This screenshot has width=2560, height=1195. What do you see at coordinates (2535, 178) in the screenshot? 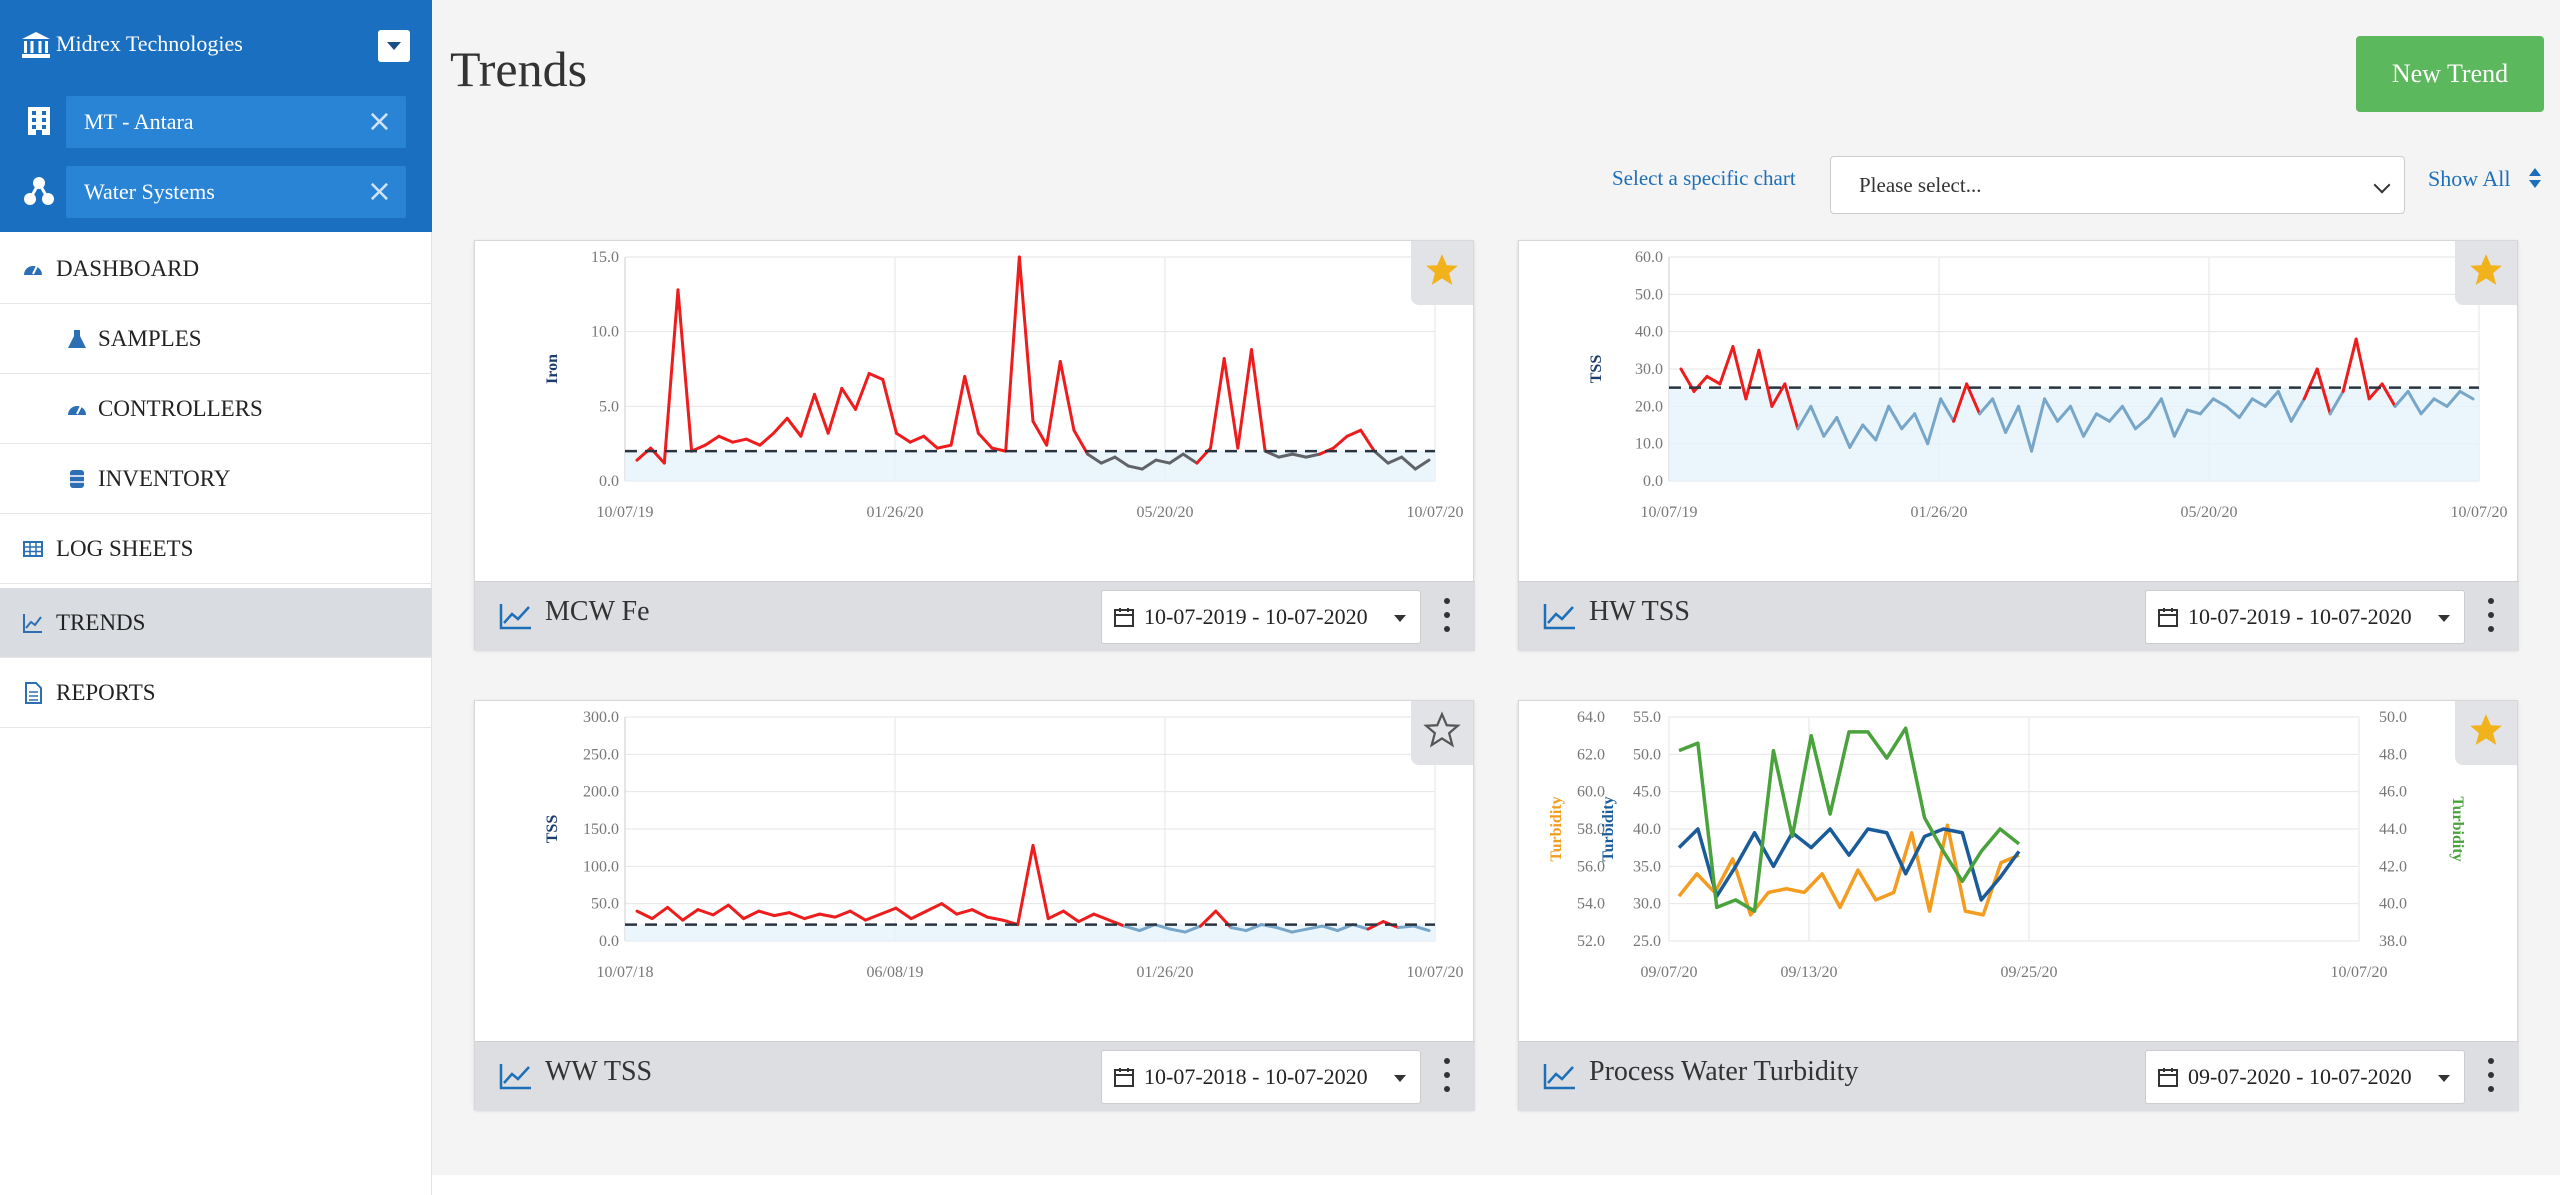
I see `sort-icon` at bounding box center [2535, 178].